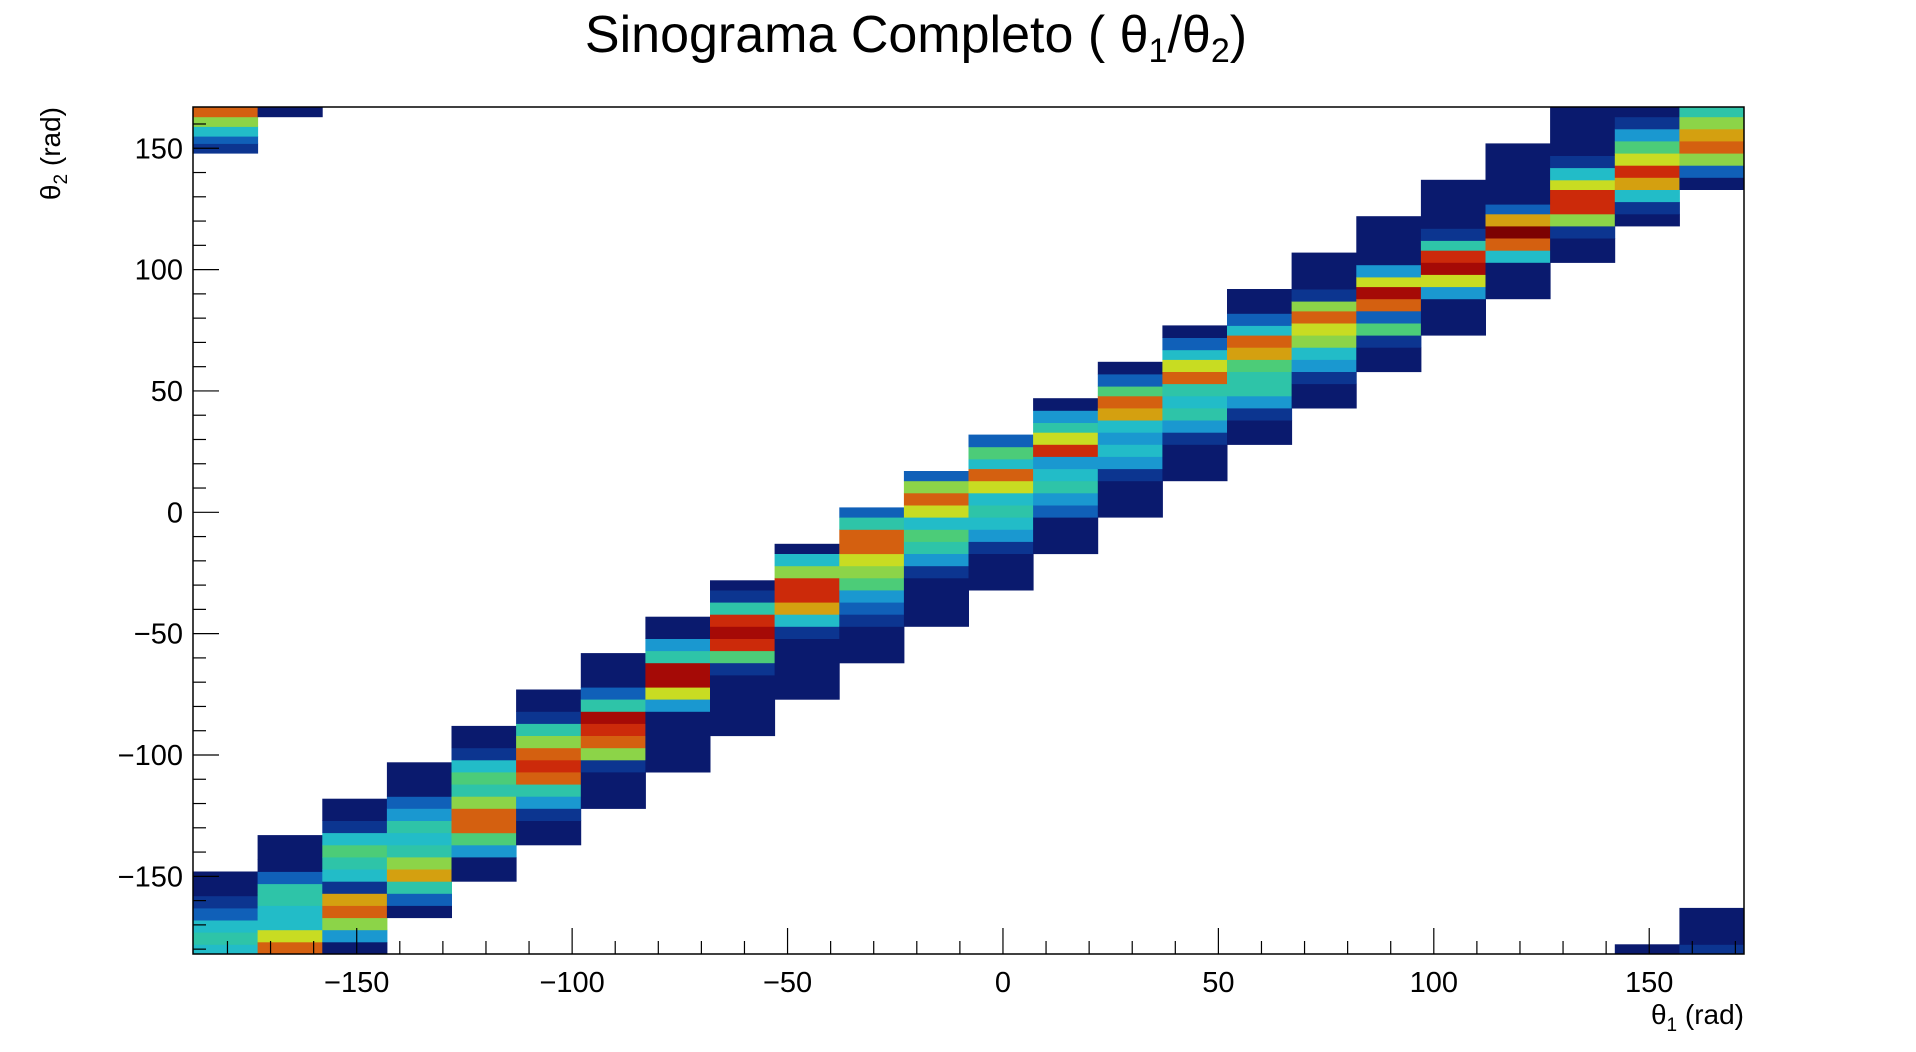 The image size is (1916, 1052). Describe the element at coordinates (981, 963) in the screenshot. I see `x-axis: −150 −100 −50 0 50 100 150` at that location.